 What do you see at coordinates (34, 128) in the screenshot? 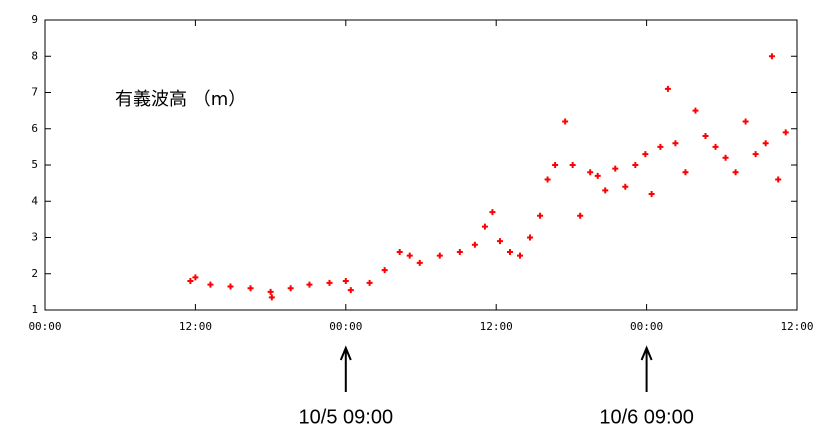
I see `y-tick-label: 6` at bounding box center [34, 128].